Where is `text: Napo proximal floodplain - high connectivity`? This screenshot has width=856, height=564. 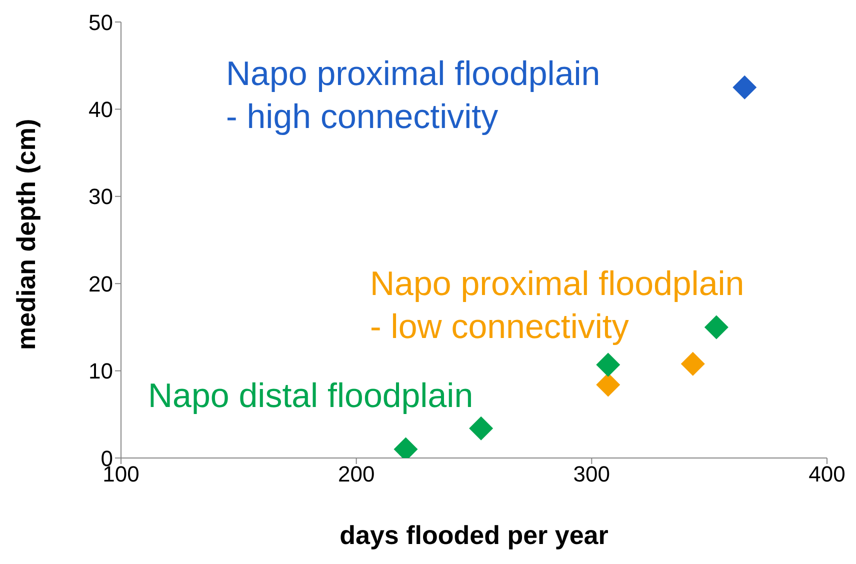 text: Napo proximal floodplain - high connectivity is located at coordinates (413, 95).